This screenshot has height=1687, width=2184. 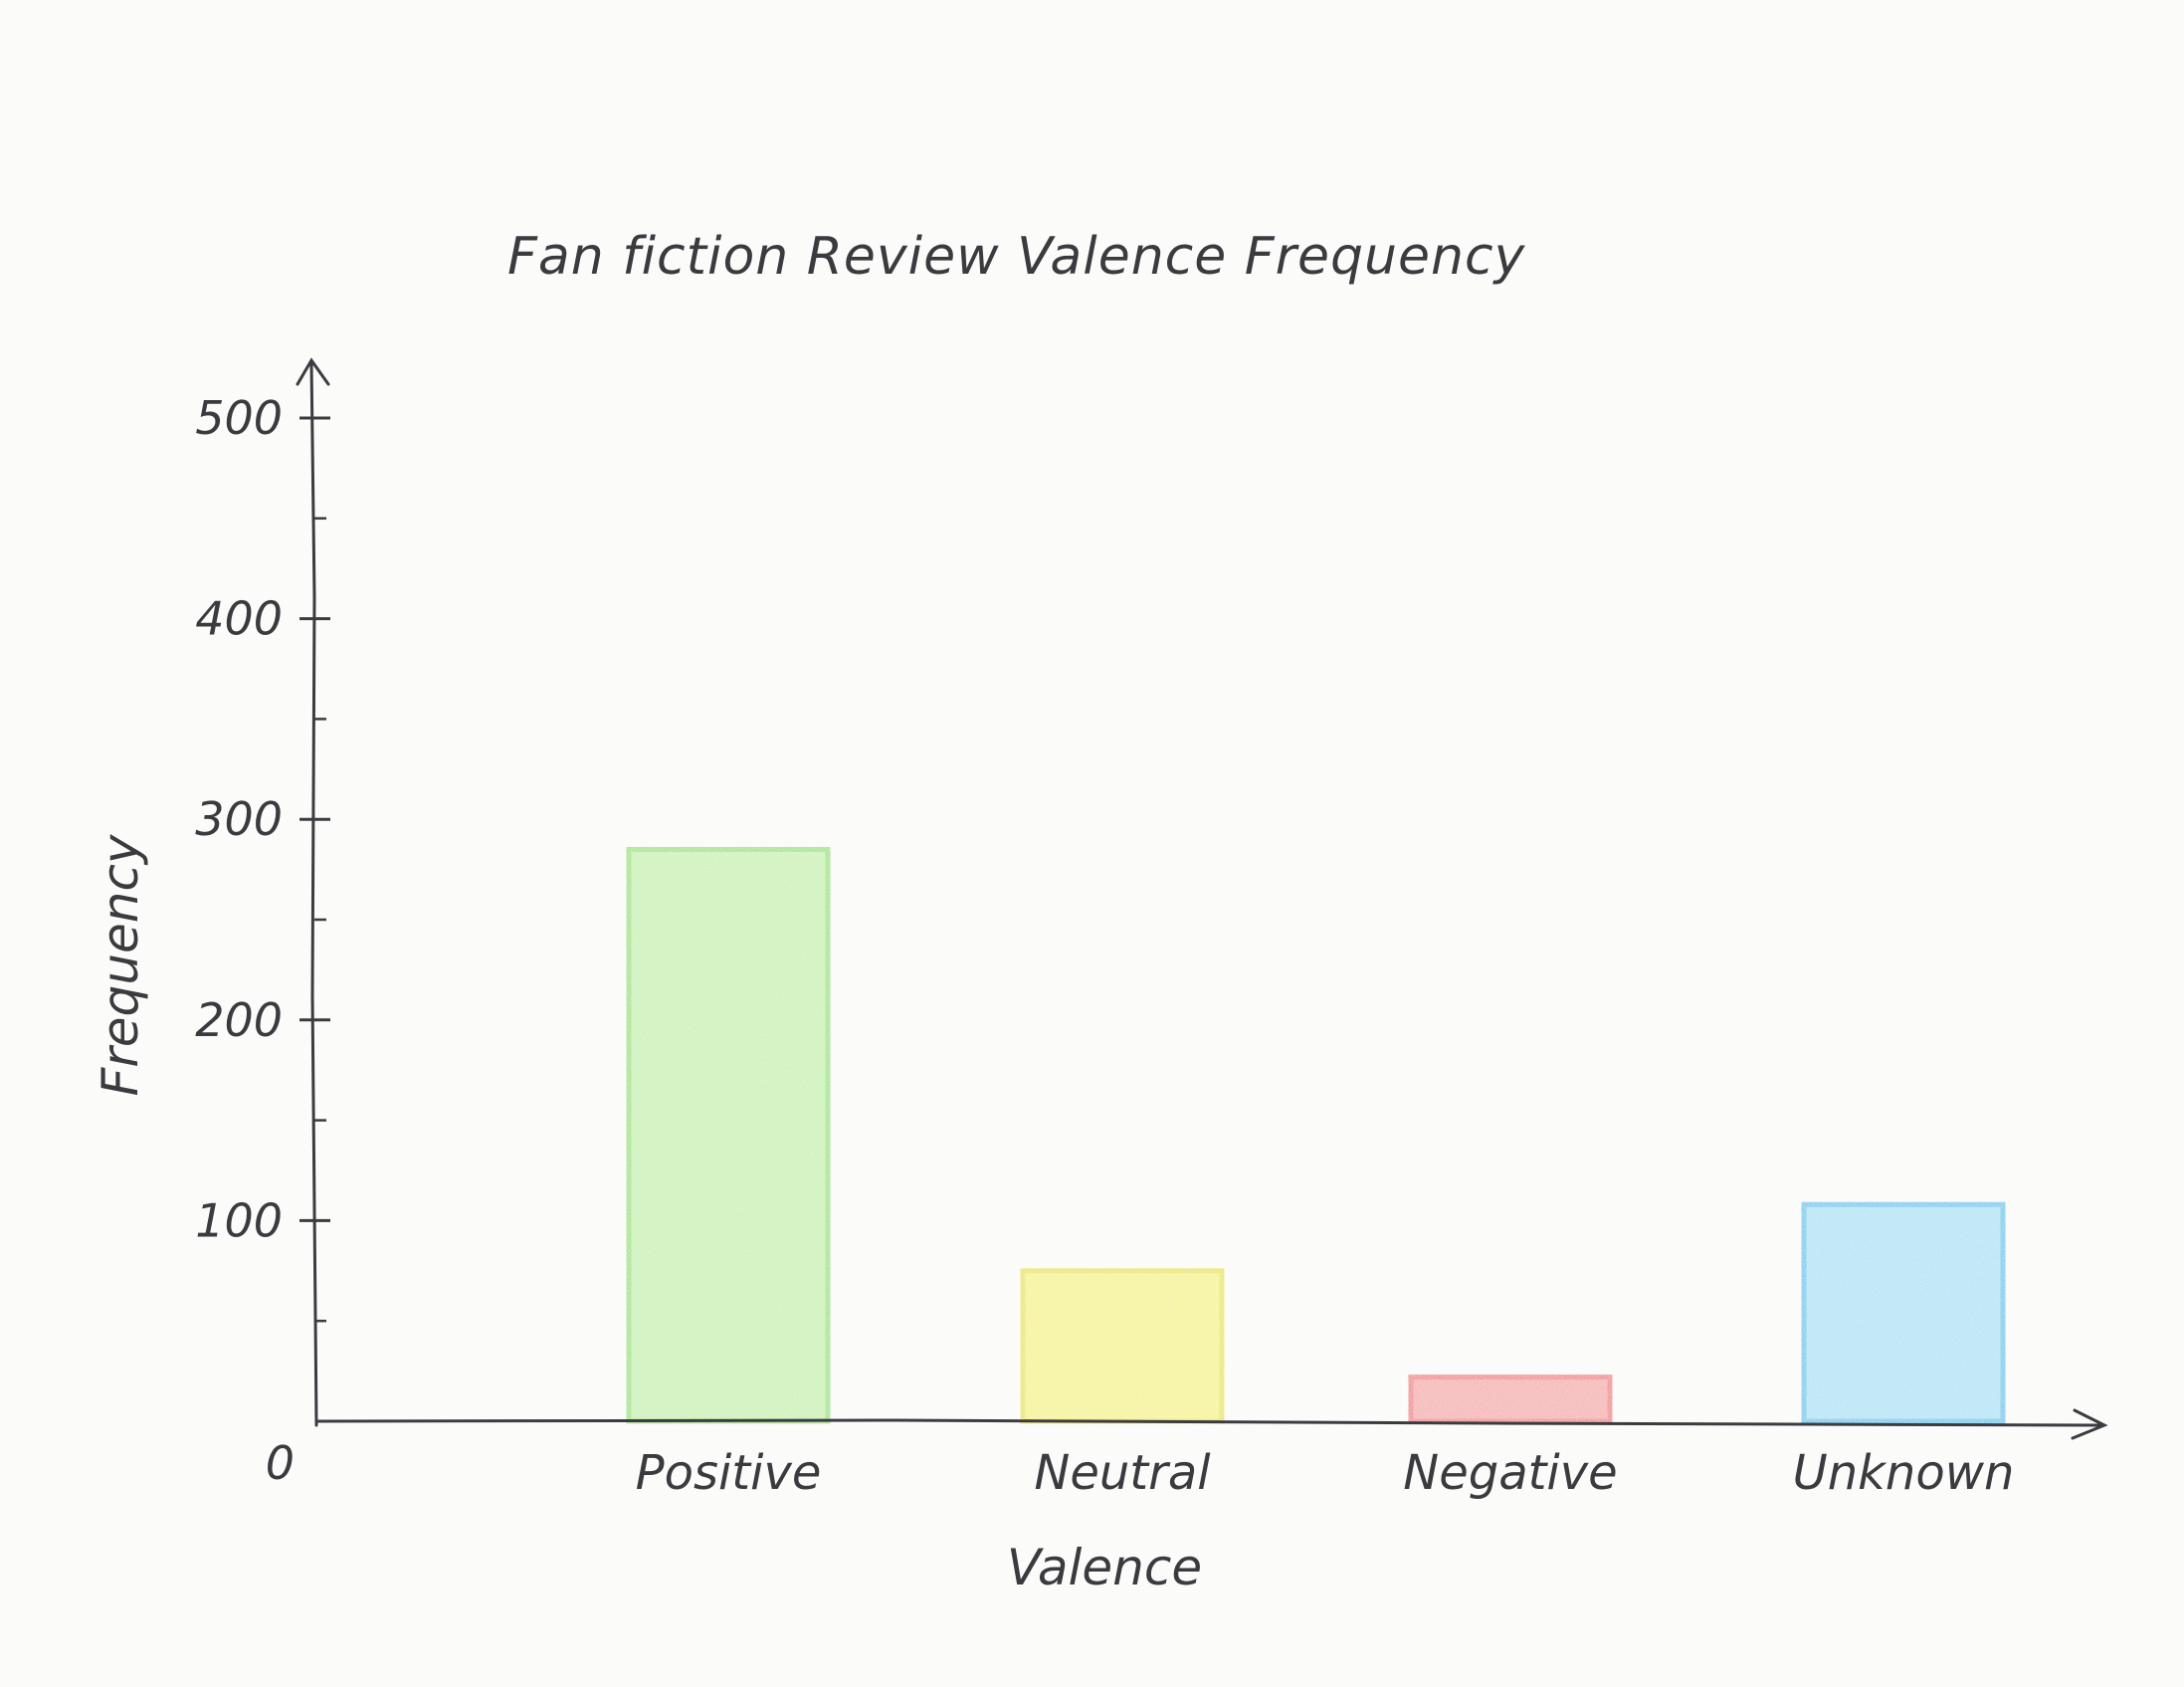 I want to click on x-tick-label-positive: Positive, so click(x=729, y=1473).